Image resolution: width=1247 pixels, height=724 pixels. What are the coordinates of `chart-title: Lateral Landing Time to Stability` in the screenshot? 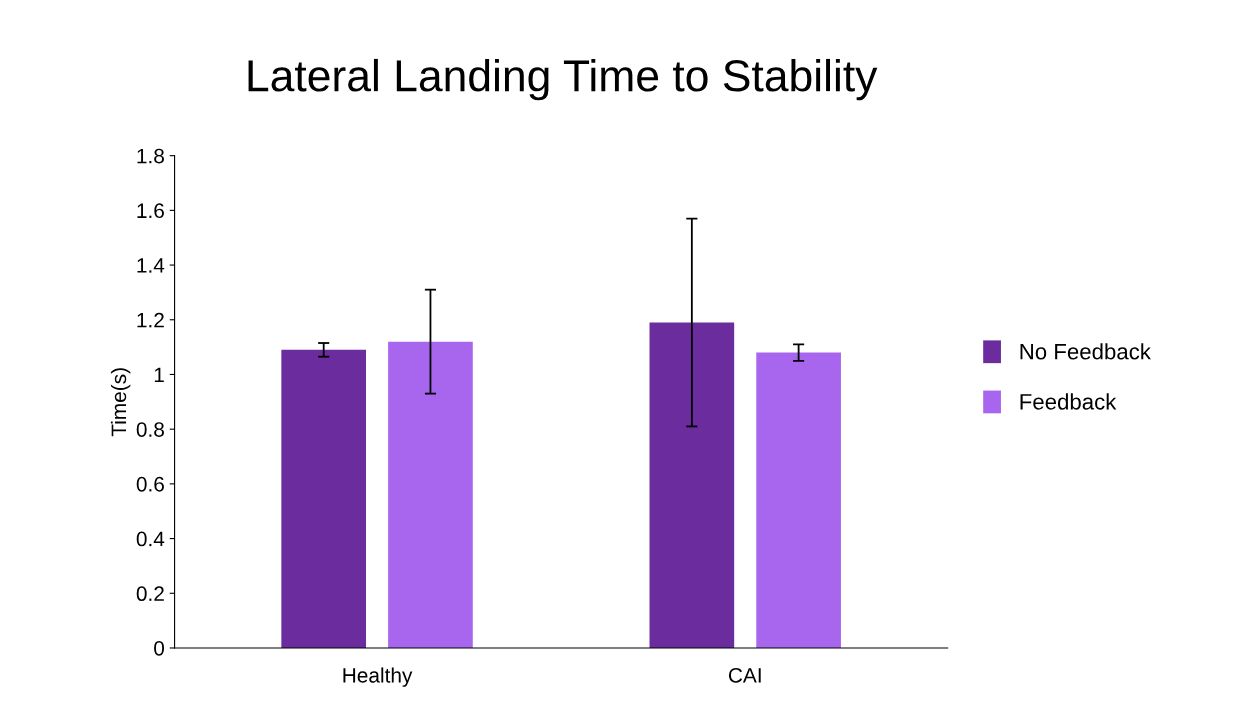 It's located at (563, 79).